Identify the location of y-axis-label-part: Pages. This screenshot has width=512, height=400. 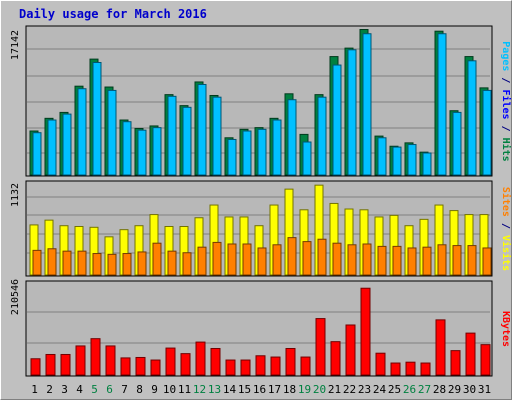
(505, 56).